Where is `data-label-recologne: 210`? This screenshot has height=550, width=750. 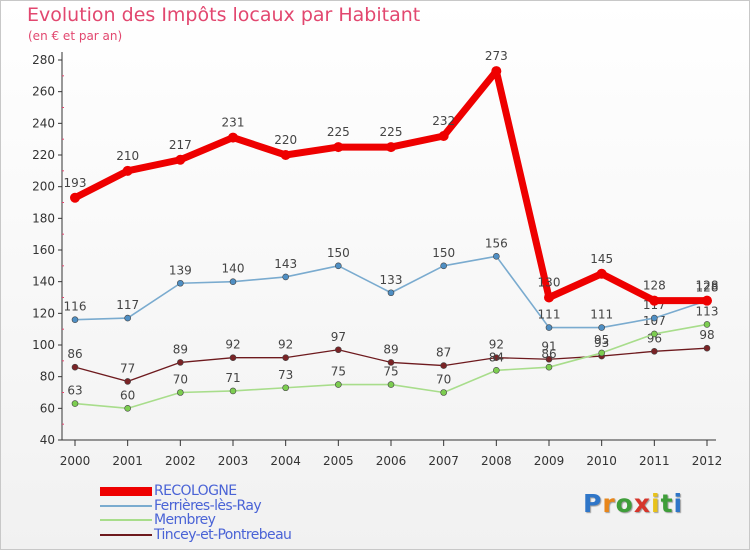
data-label-recologne: 210 is located at coordinates (127, 156).